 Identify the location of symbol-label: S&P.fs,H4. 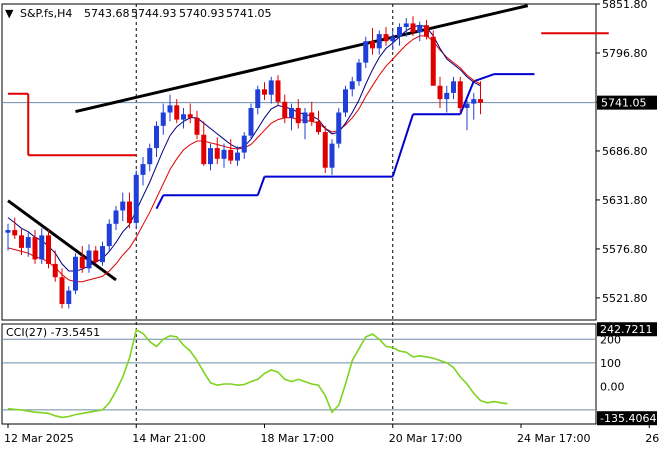
(46, 13).